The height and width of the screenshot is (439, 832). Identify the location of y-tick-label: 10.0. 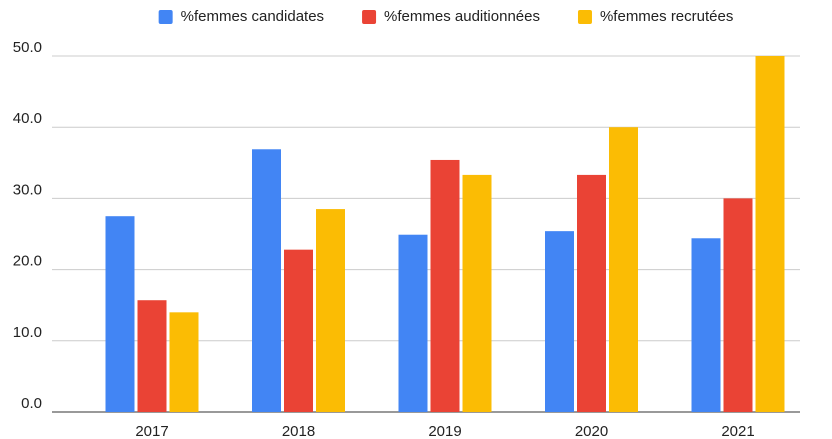
(27, 332).